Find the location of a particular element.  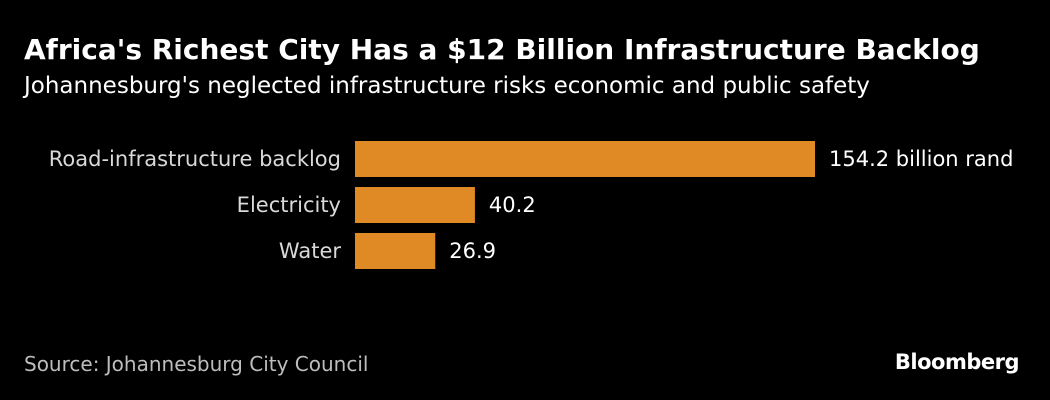

bloomberg-logo: Bloomberg is located at coordinates (957, 362).